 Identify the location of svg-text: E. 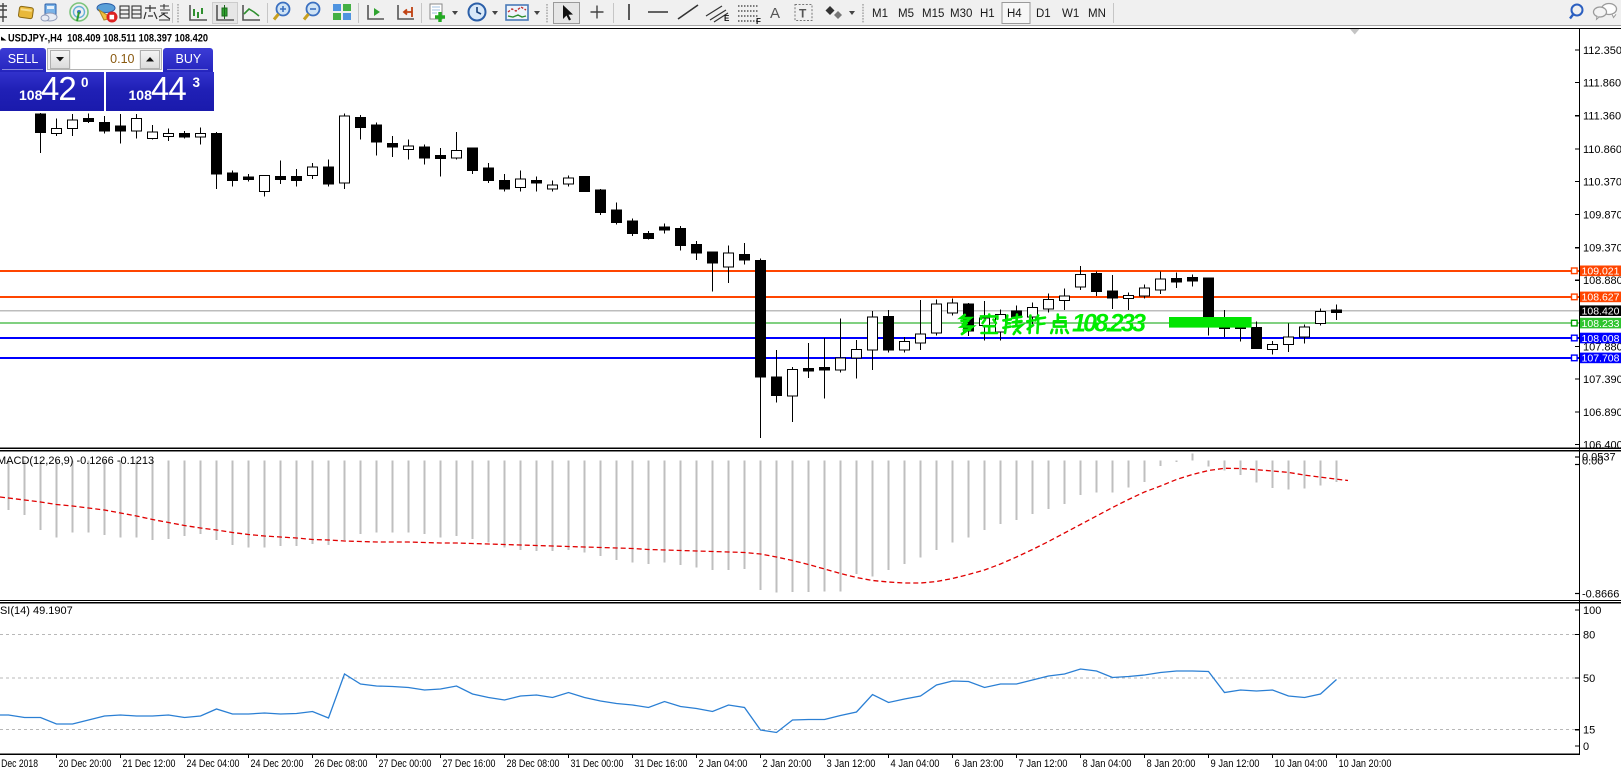
(727, 18).